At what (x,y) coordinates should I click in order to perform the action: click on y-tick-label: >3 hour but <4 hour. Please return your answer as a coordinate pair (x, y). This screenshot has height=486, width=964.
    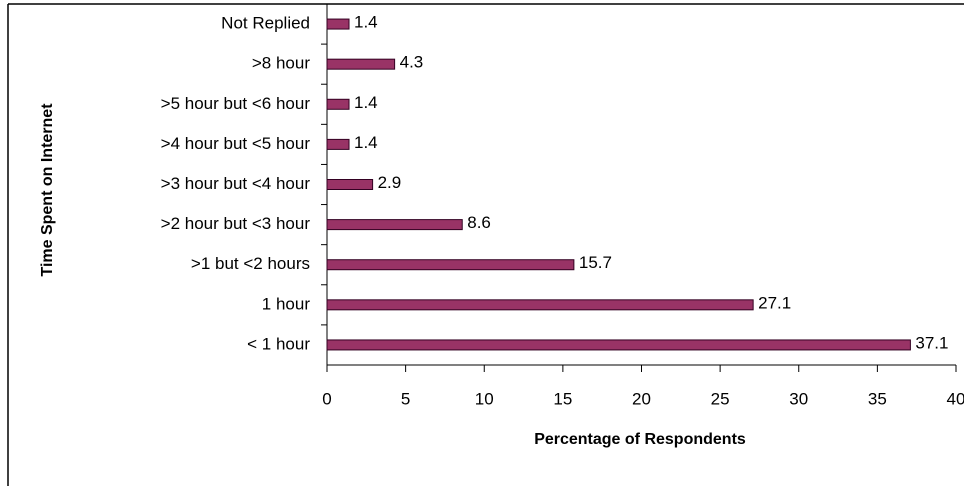
    Looking at the image, I should click on (236, 183).